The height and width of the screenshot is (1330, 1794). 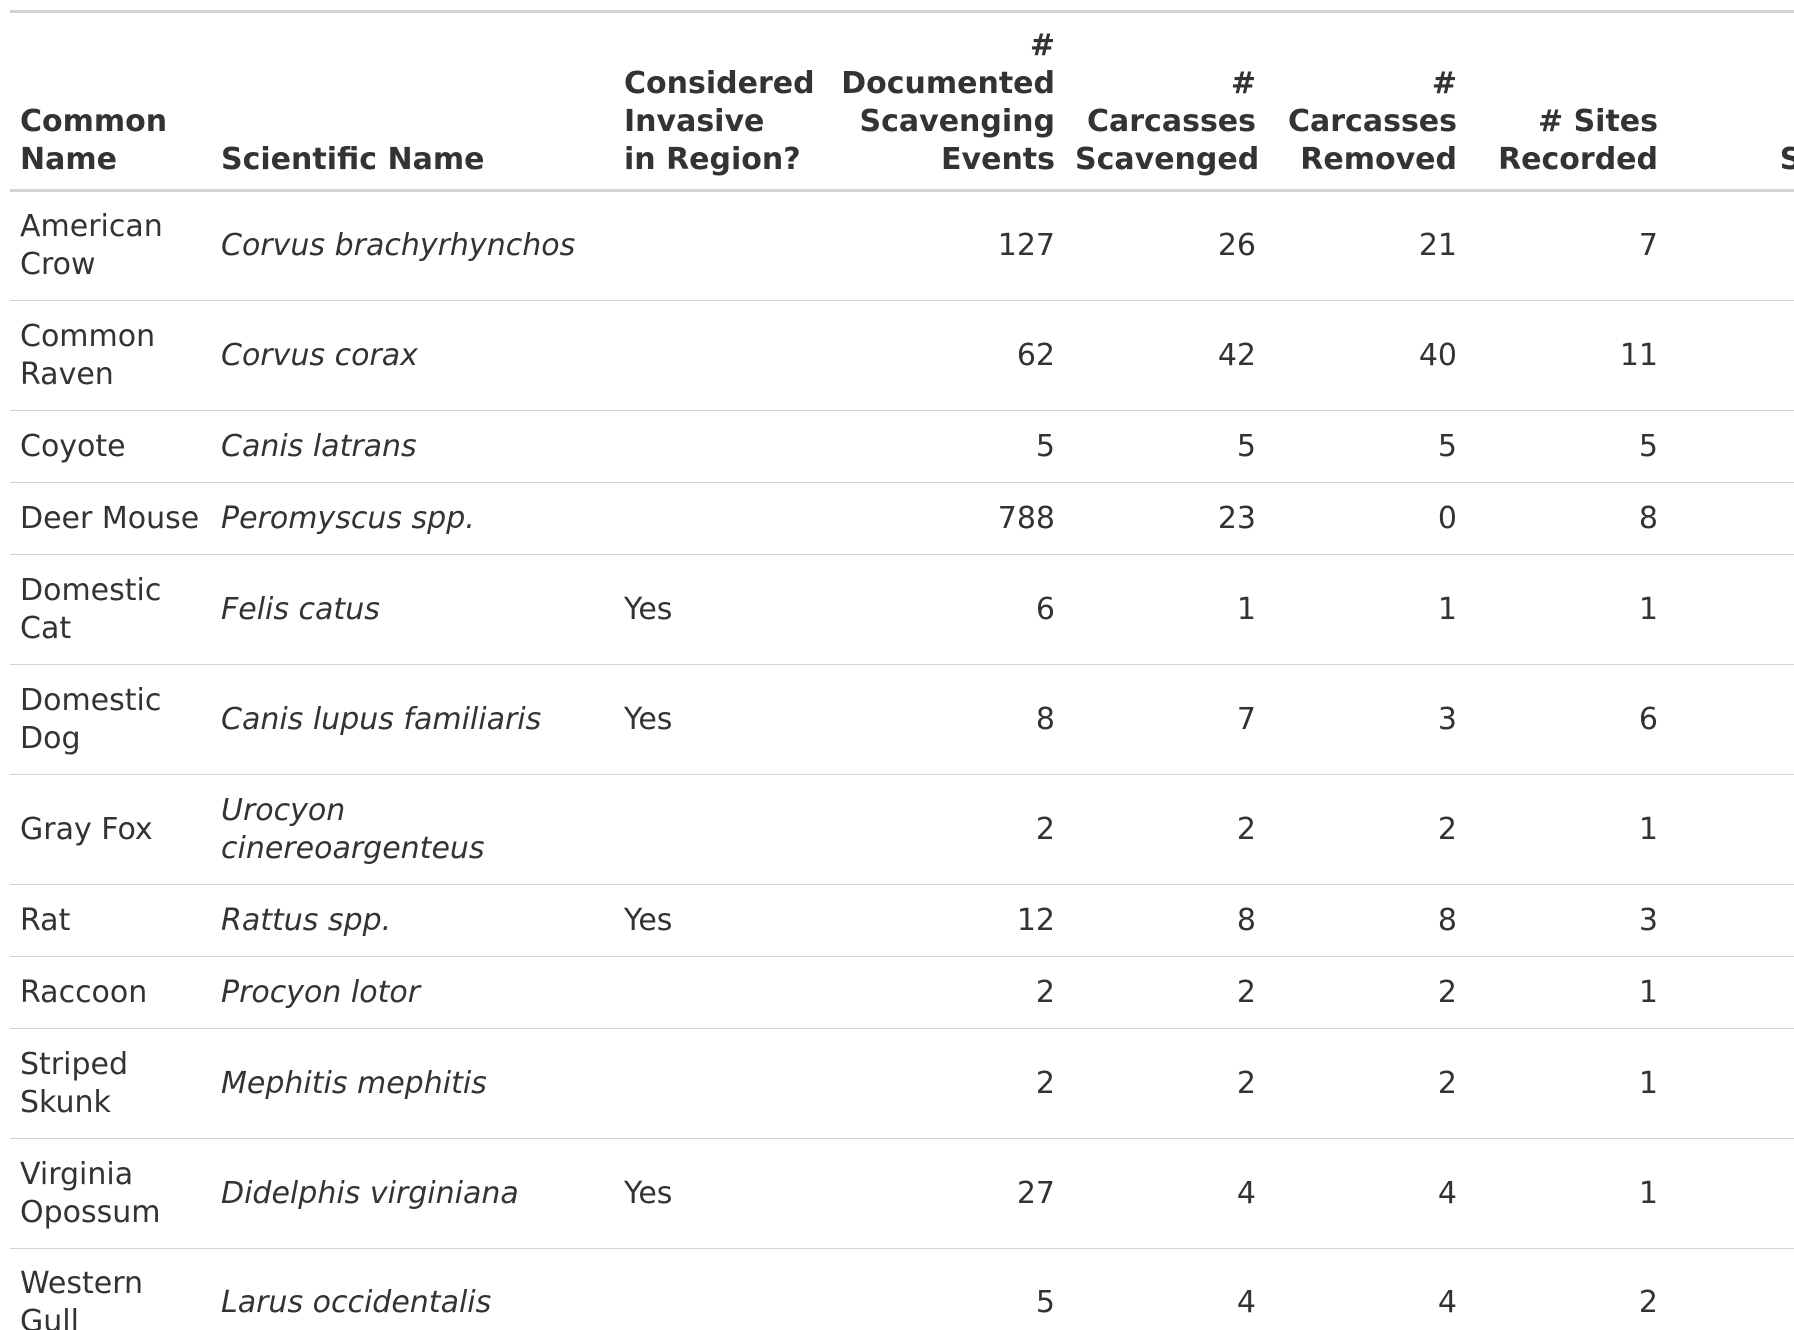 I want to click on scavenged-cell: 23, so click(x=1165, y=519).